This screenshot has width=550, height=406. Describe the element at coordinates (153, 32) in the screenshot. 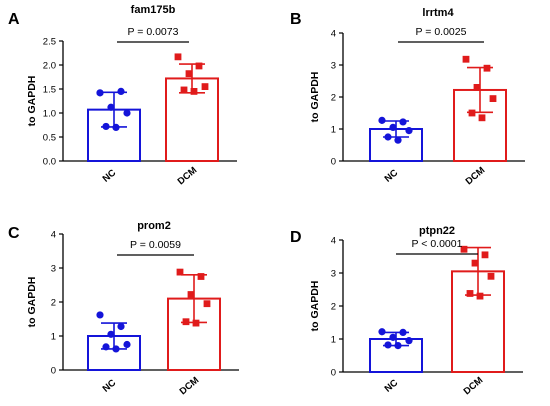

I see `p-value-label: P = 0.0073` at that location.